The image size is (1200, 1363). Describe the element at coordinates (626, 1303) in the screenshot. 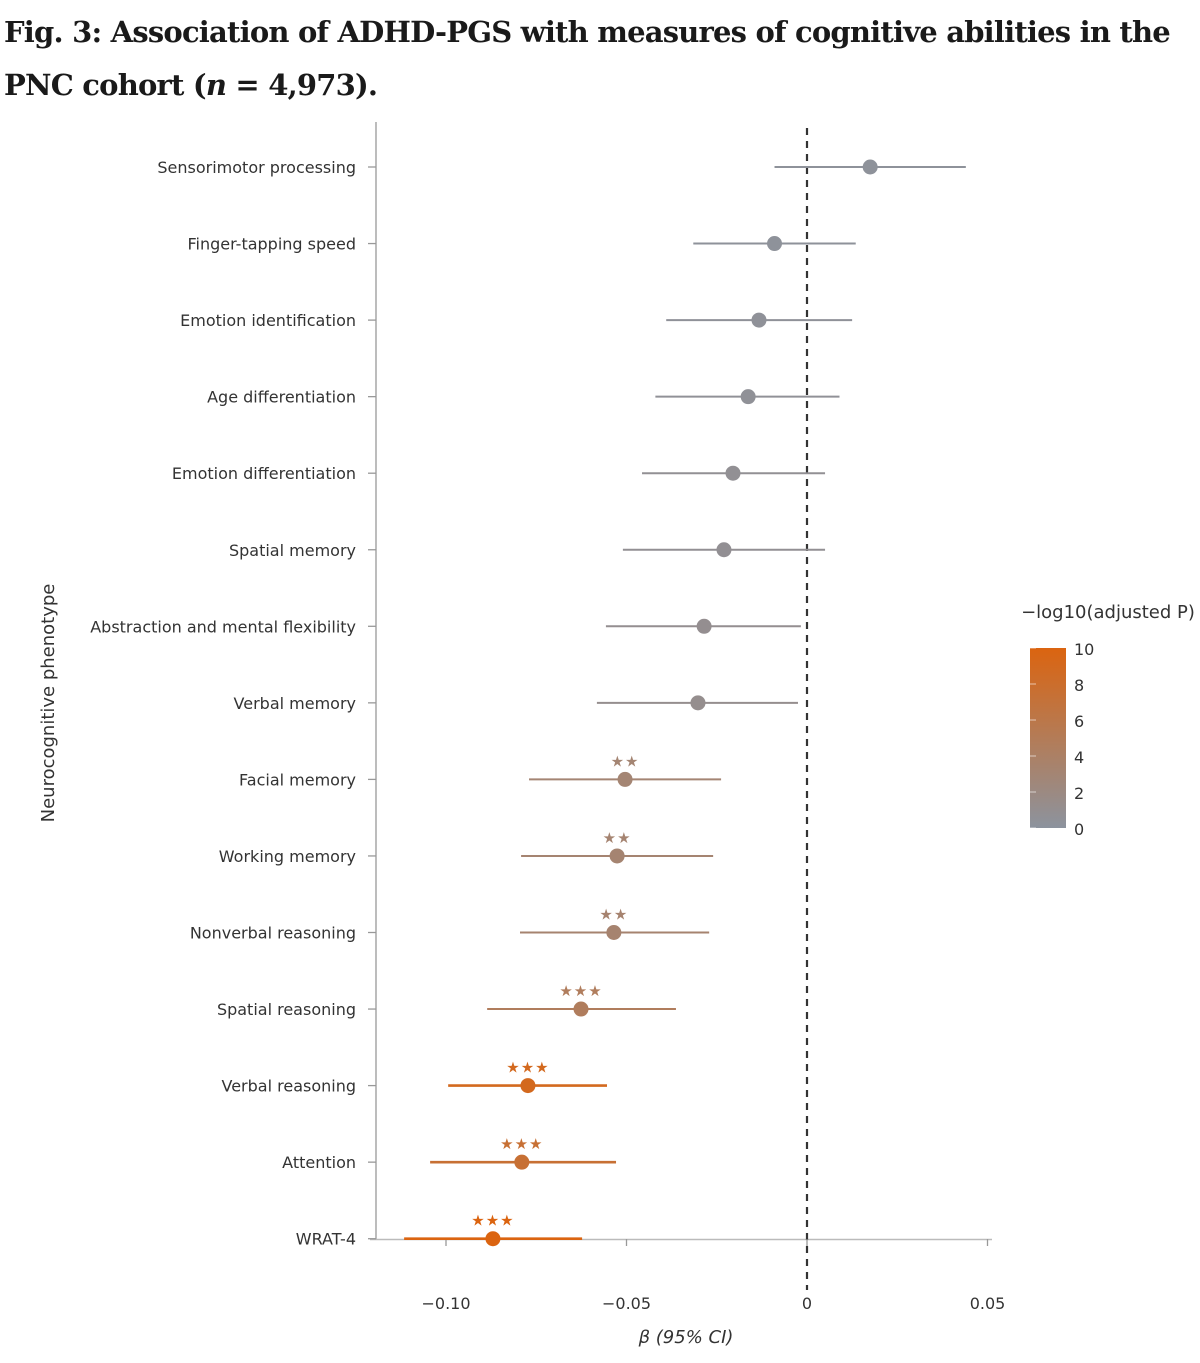

I see `x-tick-label: −0.05` at that location.